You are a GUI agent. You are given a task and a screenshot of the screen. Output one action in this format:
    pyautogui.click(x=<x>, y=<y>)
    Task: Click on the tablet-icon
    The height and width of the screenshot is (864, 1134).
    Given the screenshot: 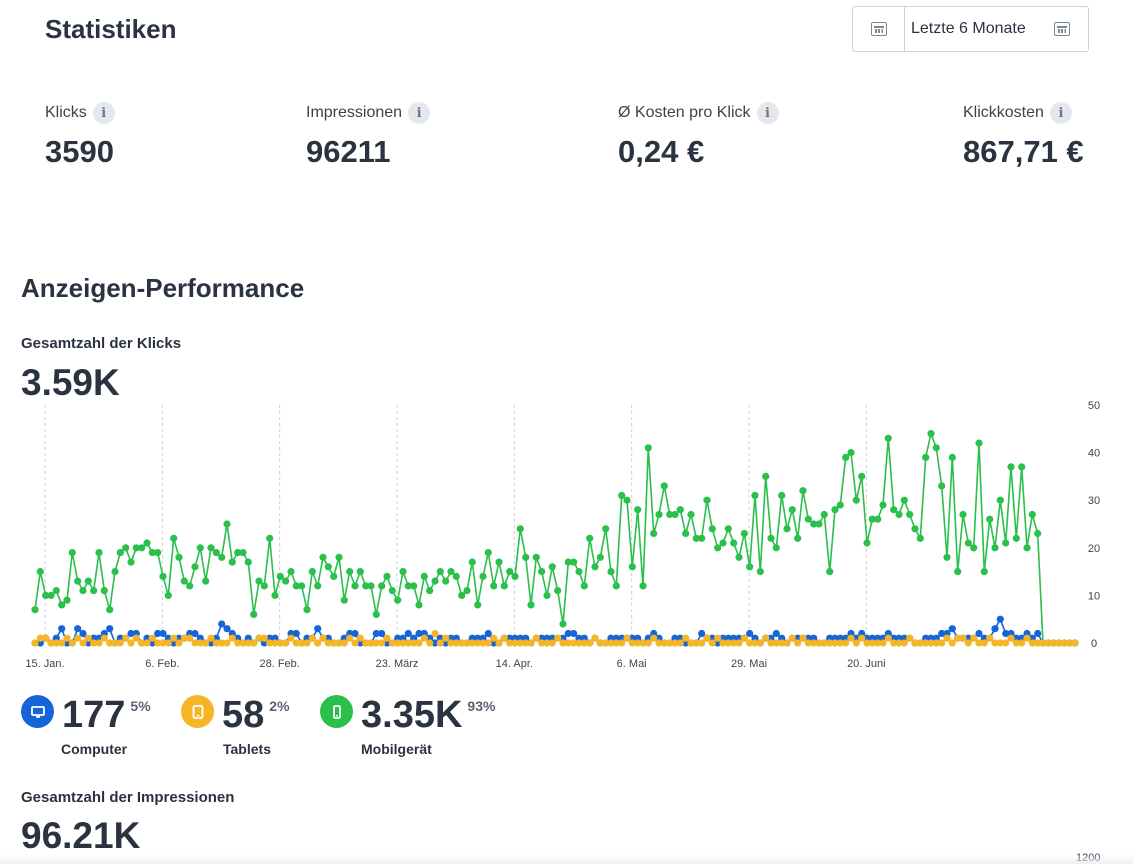 What is the action you would take?
    pyautogui.click(x=197, y=711)
    